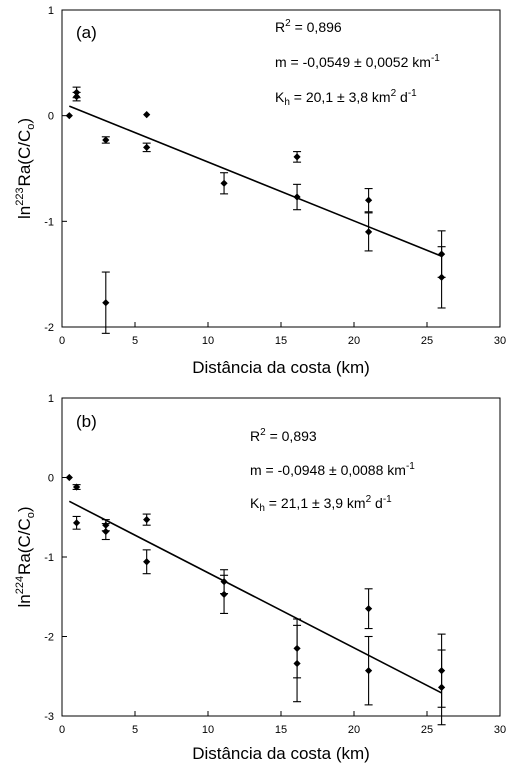  I want to click on panel-label: (a), so click(86, 32).